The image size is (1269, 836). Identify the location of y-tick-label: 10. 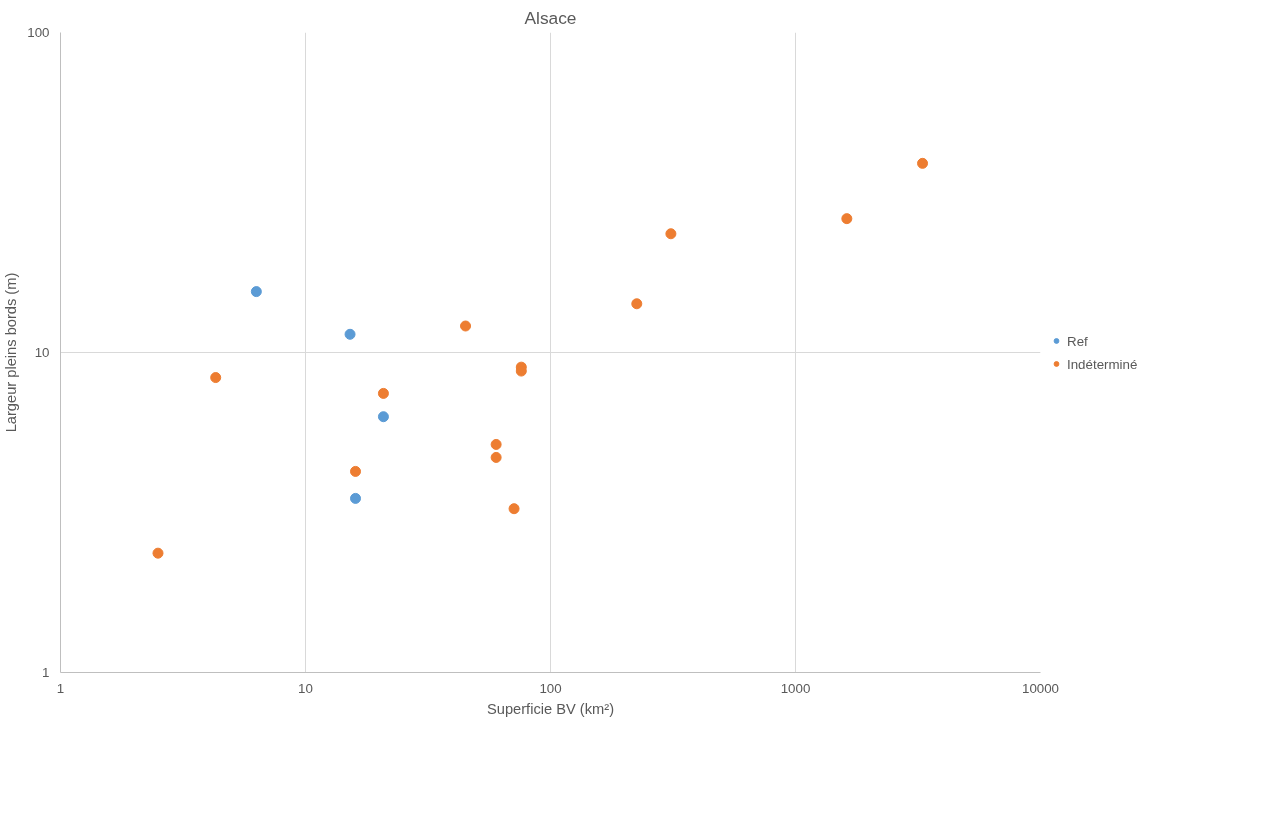
(42, 352).